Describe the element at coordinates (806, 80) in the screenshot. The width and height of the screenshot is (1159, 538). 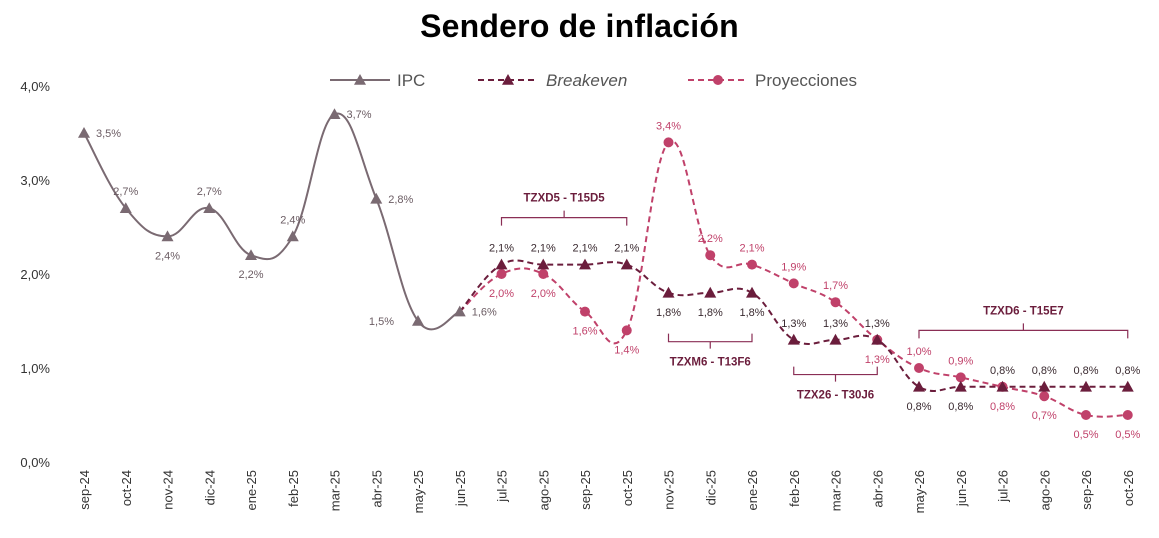
I see `legend-label-proyecciones: Proyecciones` at that location.